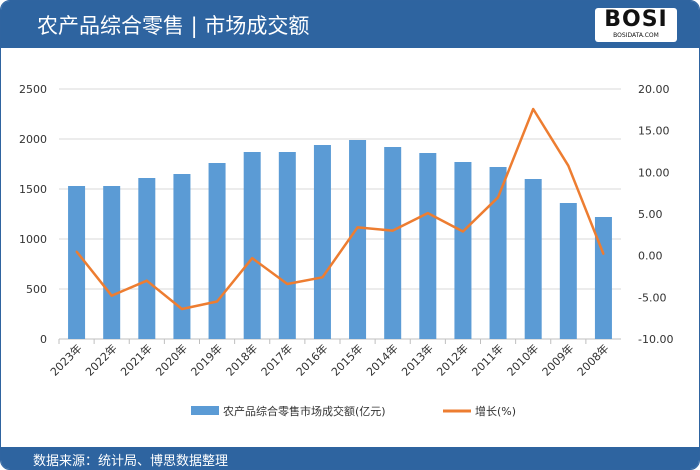  Describe the element at coordinates (650, 214) in the screenshot. I see `y-right-tick-label: 5.00` at that location.